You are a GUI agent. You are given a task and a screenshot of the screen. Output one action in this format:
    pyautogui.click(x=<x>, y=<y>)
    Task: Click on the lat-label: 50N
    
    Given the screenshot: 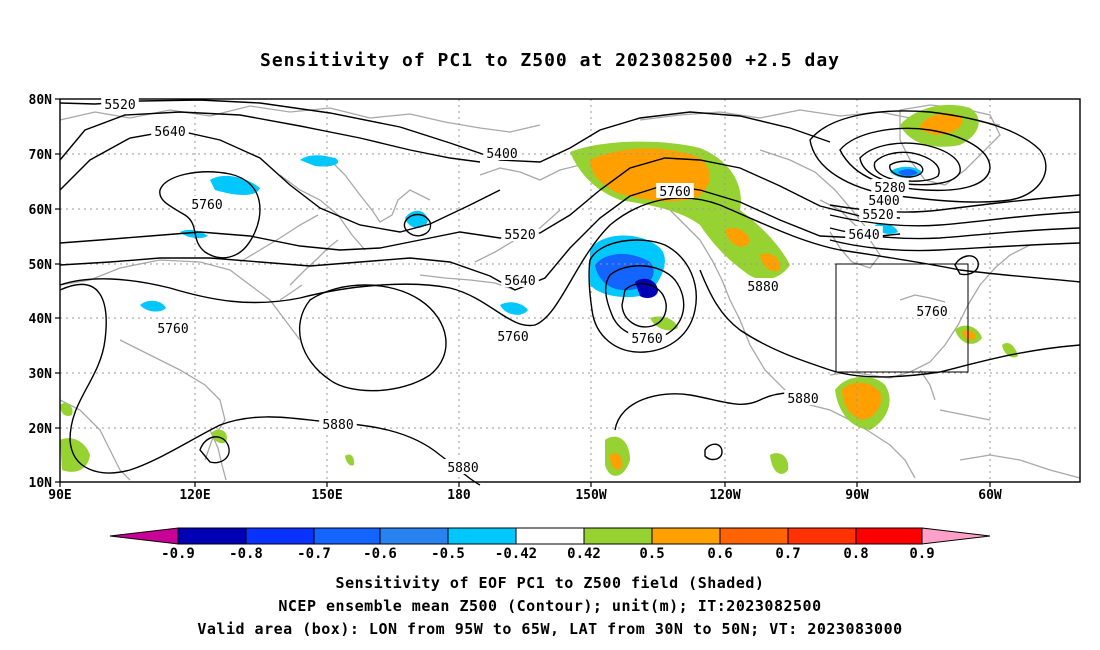 What is the action you would take?
    pyautogui.click(x=41, y=265)
    